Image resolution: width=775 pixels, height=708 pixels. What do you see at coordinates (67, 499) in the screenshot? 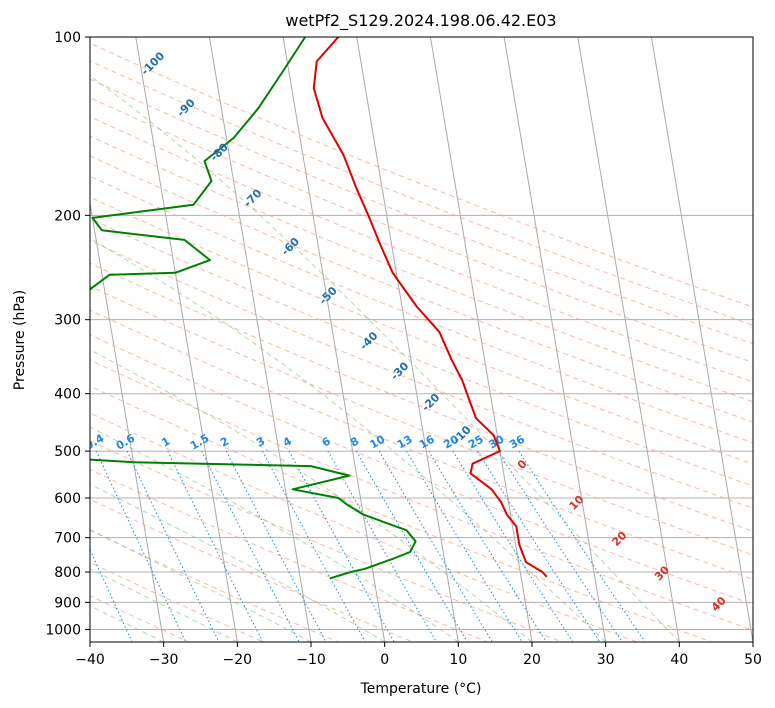
I see `y-tick-label: 600` at bounding box center [67, 499].